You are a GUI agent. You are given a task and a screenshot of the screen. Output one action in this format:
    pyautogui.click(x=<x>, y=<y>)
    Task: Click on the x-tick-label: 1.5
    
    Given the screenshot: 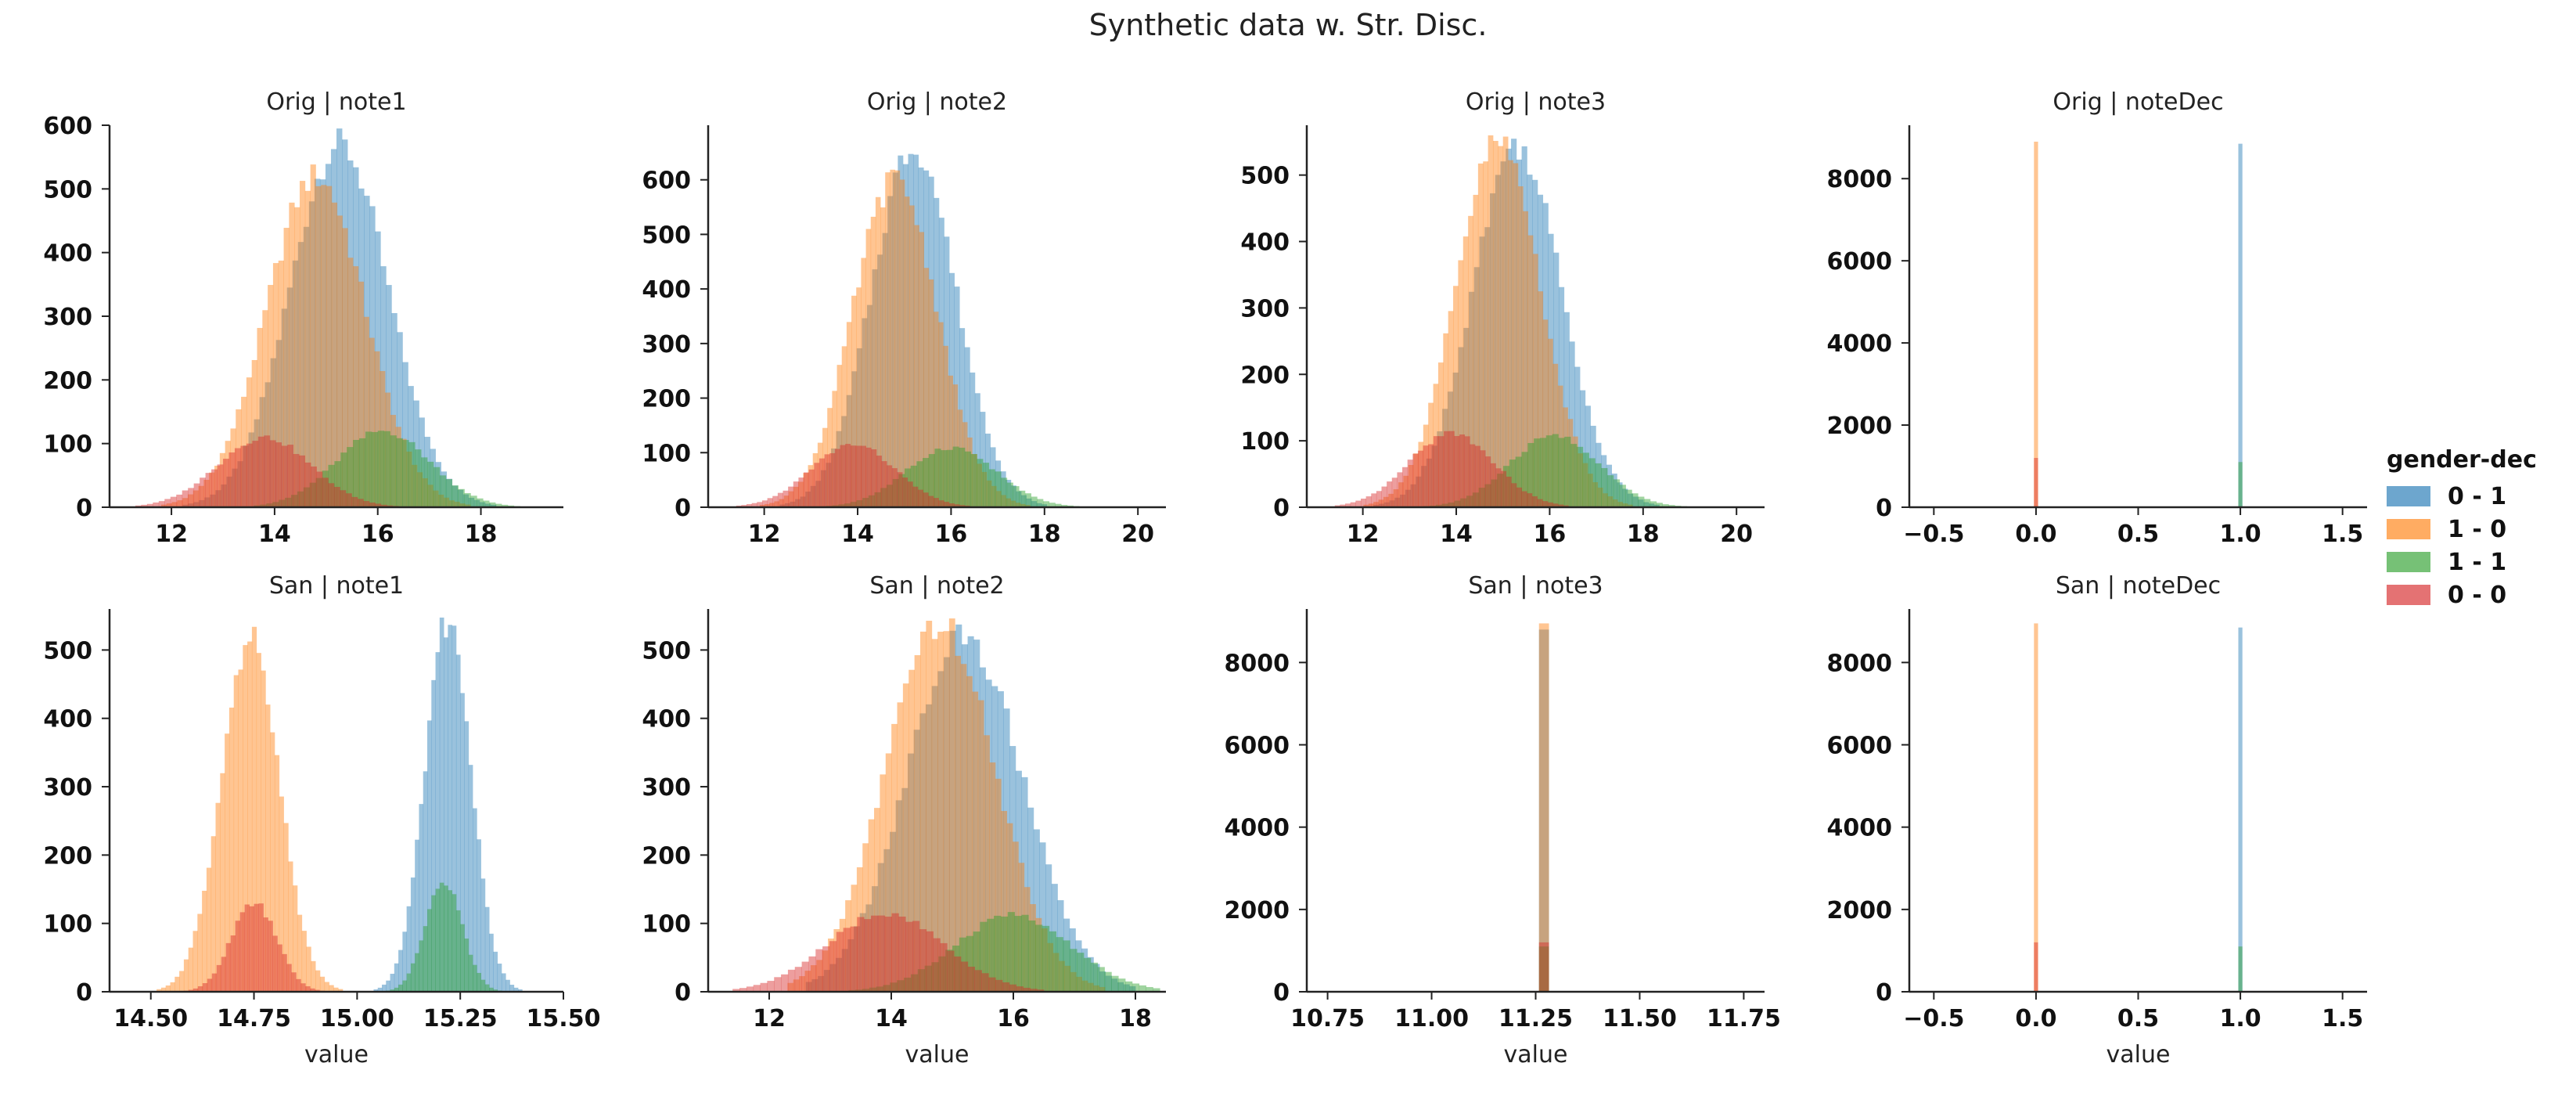 What is the action you would take?
    pyautogui.click(x=2342, y=1018)
    